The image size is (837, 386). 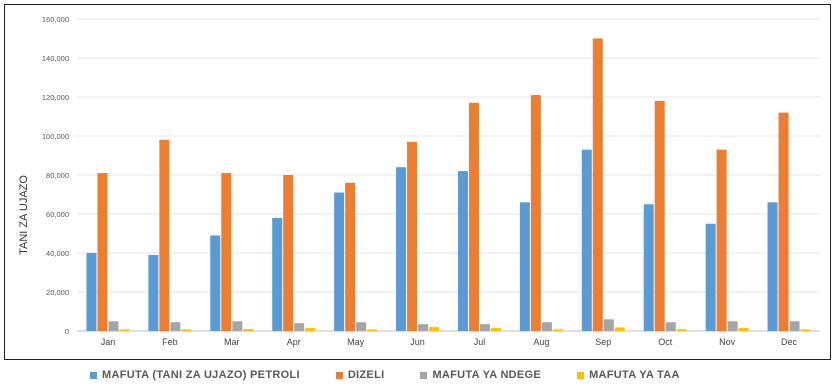 What do you see at coordinates (55, 97) in the screenshot?
I see `y-tick-label: 120,000` at bounding box center [55, 97].